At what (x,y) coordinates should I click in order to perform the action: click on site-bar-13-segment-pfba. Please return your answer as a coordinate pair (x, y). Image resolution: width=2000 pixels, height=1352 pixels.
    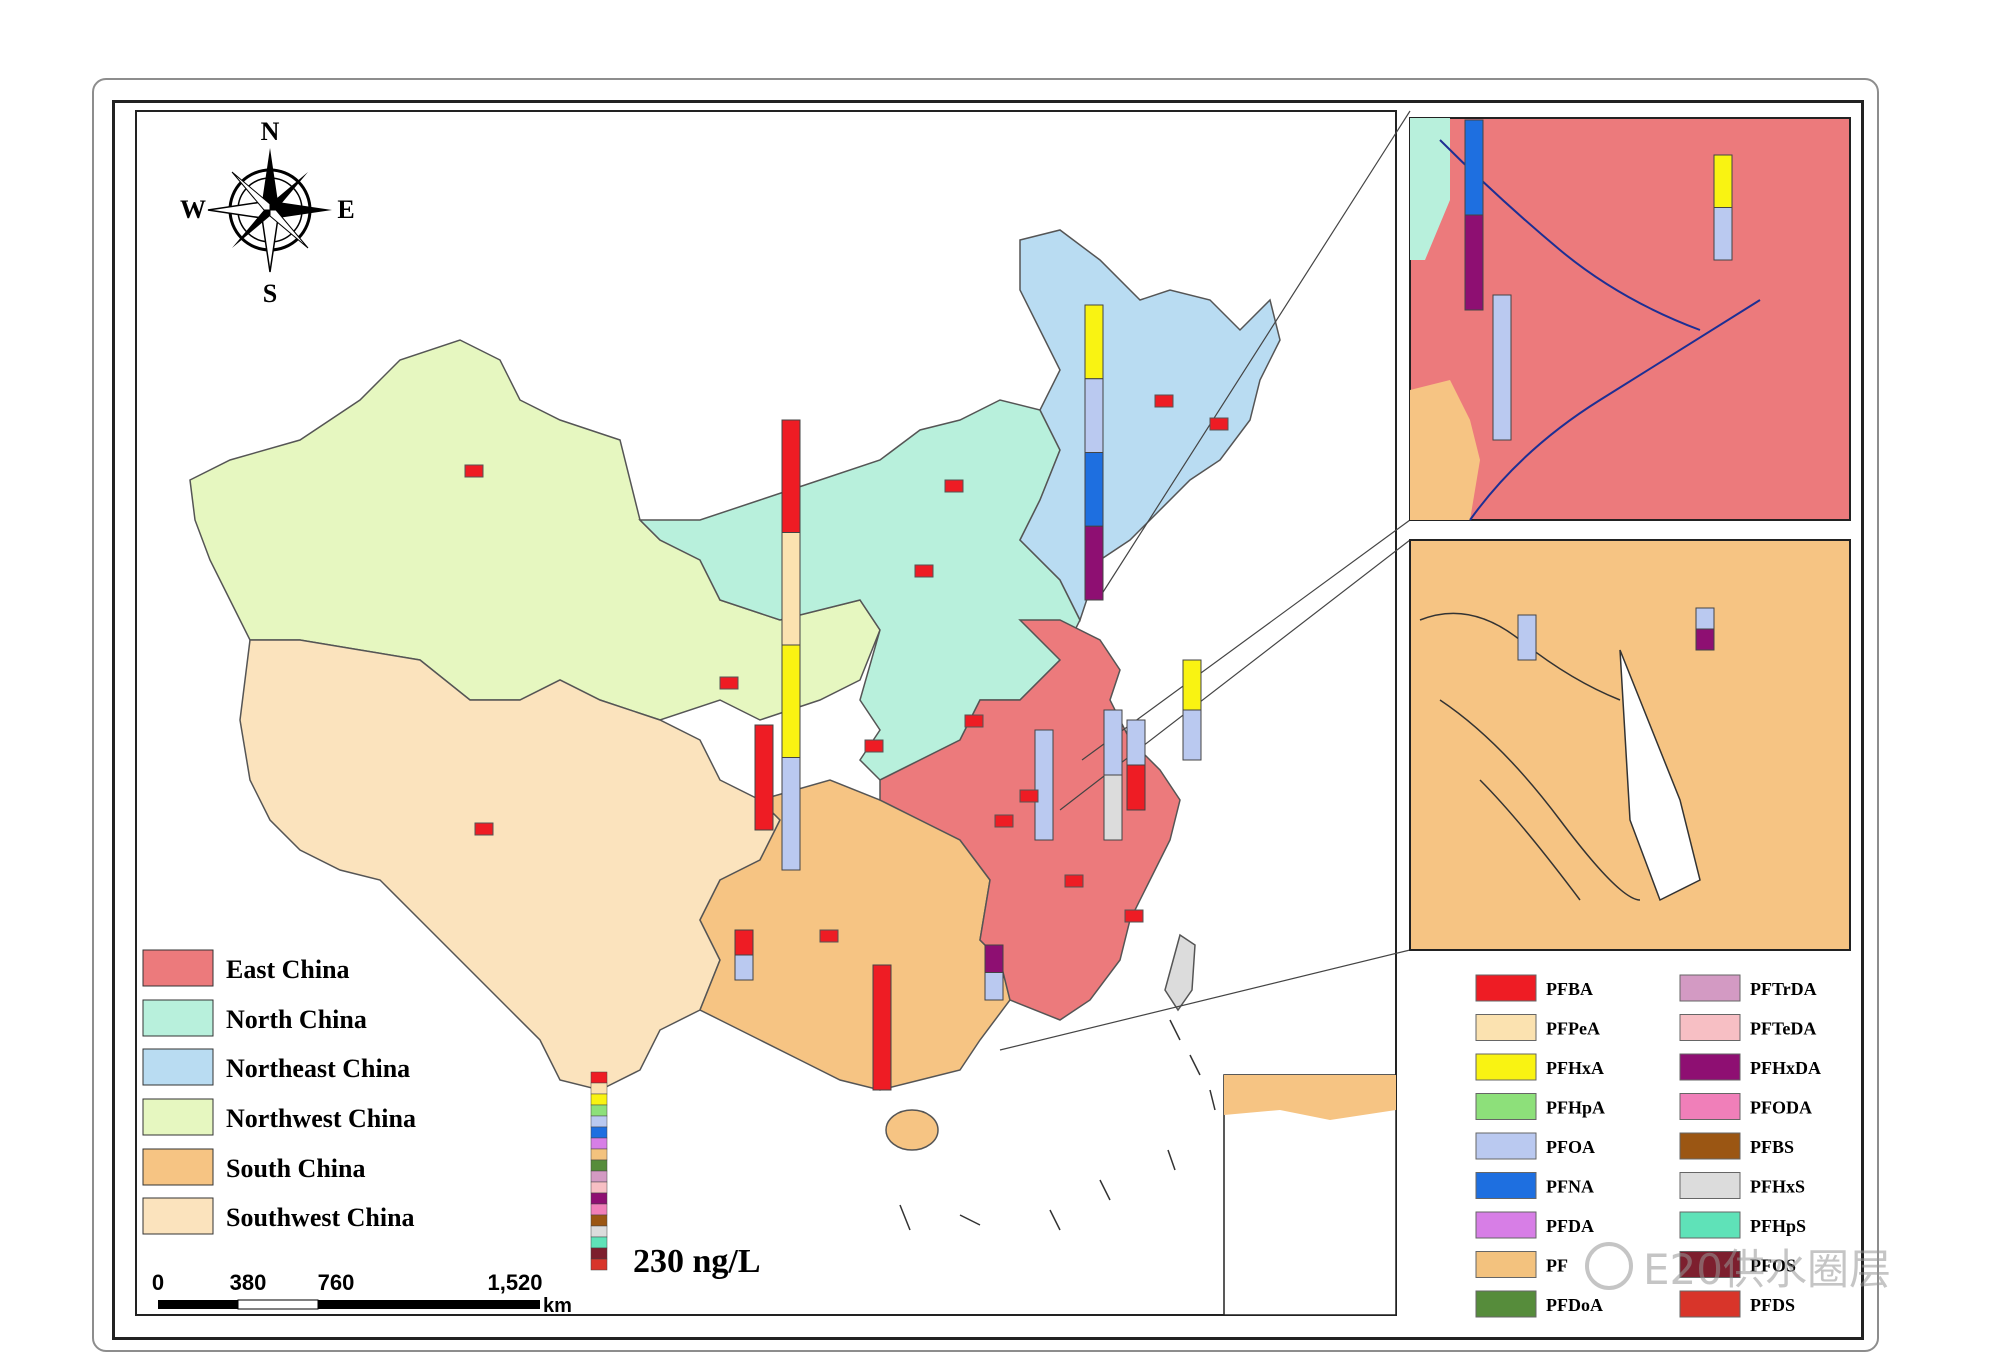
    Looking at the image, I should click on (1136, 787).